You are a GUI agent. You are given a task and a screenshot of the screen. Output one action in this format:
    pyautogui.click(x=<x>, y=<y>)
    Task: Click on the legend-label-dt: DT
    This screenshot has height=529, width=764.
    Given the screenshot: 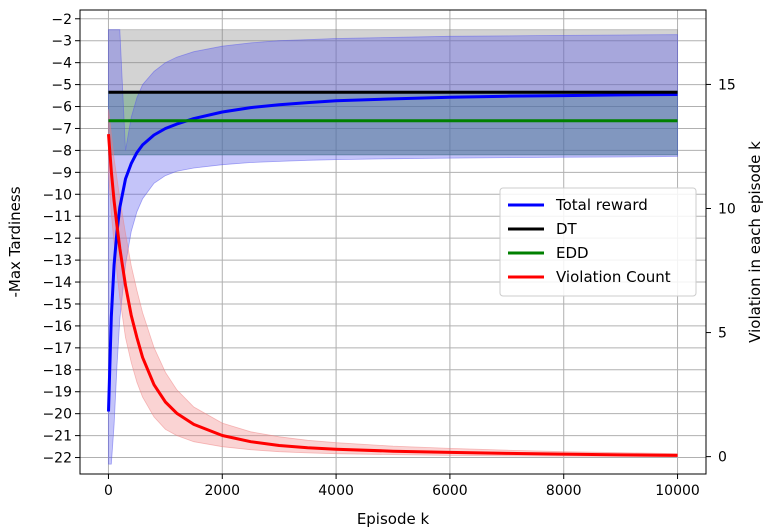 What is the action you would take?
    pyautogui.click(x=567, y=229)
    